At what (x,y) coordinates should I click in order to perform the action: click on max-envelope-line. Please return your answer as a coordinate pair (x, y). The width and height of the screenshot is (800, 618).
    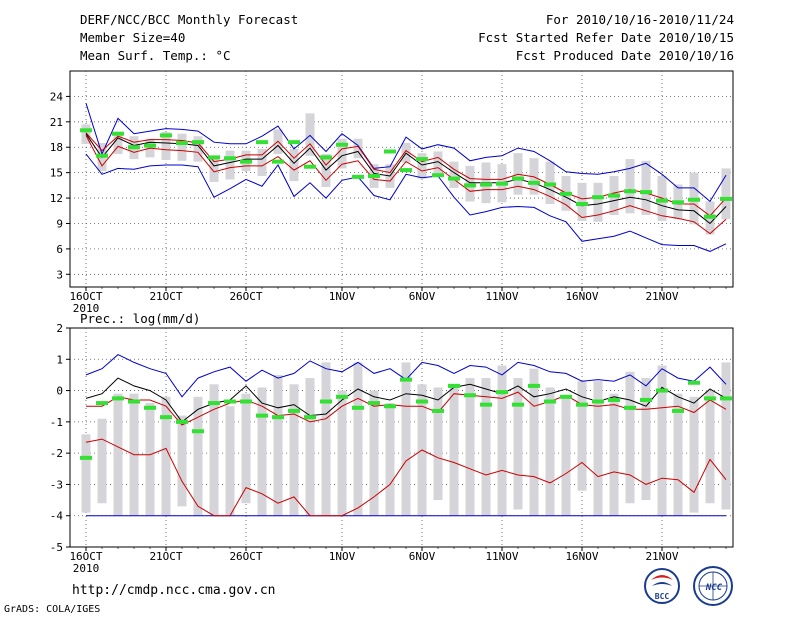
    Looking at the image, I should click on (406, 153).